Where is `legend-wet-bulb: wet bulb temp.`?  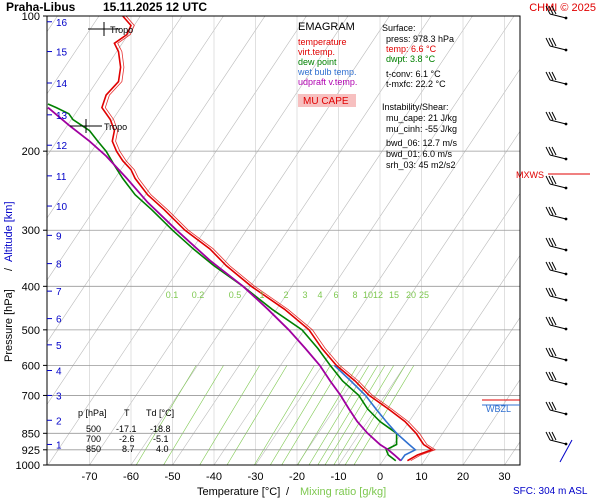 legend-wet-bulb: wet bulb temp. is located at coordinates (327, 72).